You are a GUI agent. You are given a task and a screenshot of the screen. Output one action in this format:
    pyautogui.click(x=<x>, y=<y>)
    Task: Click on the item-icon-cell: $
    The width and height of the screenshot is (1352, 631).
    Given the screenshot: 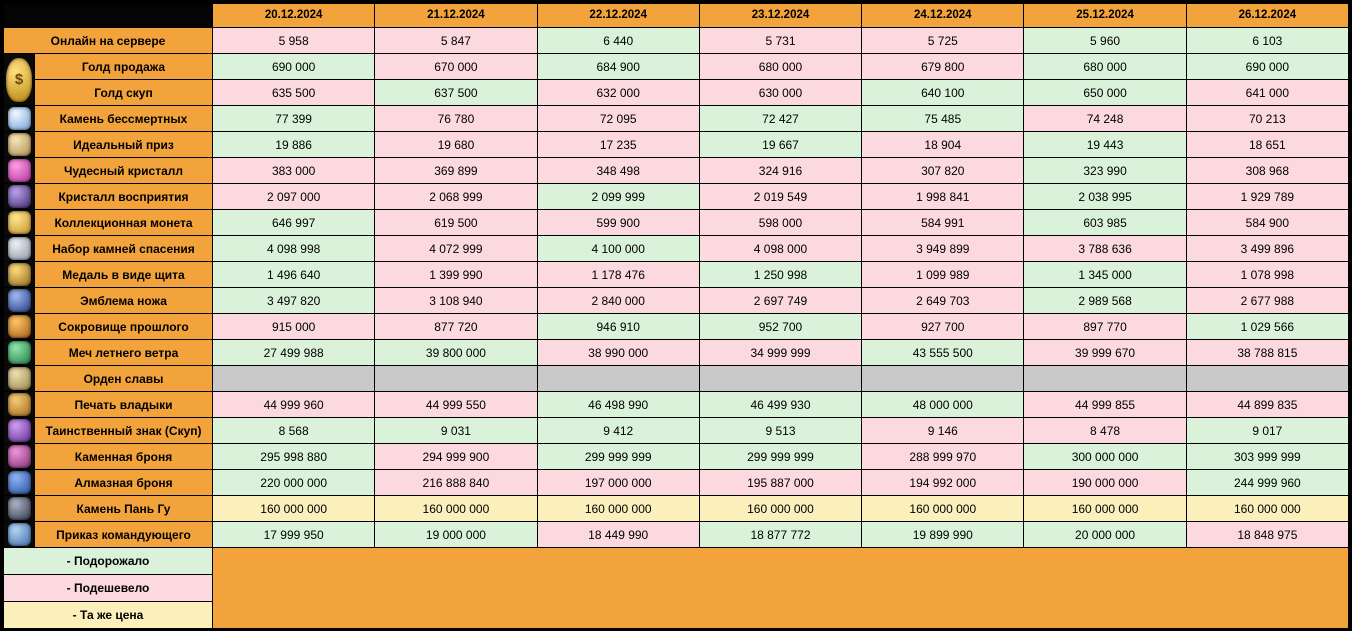 What is the action you would take?
    pyautogui.click(x=19, y=79)
    